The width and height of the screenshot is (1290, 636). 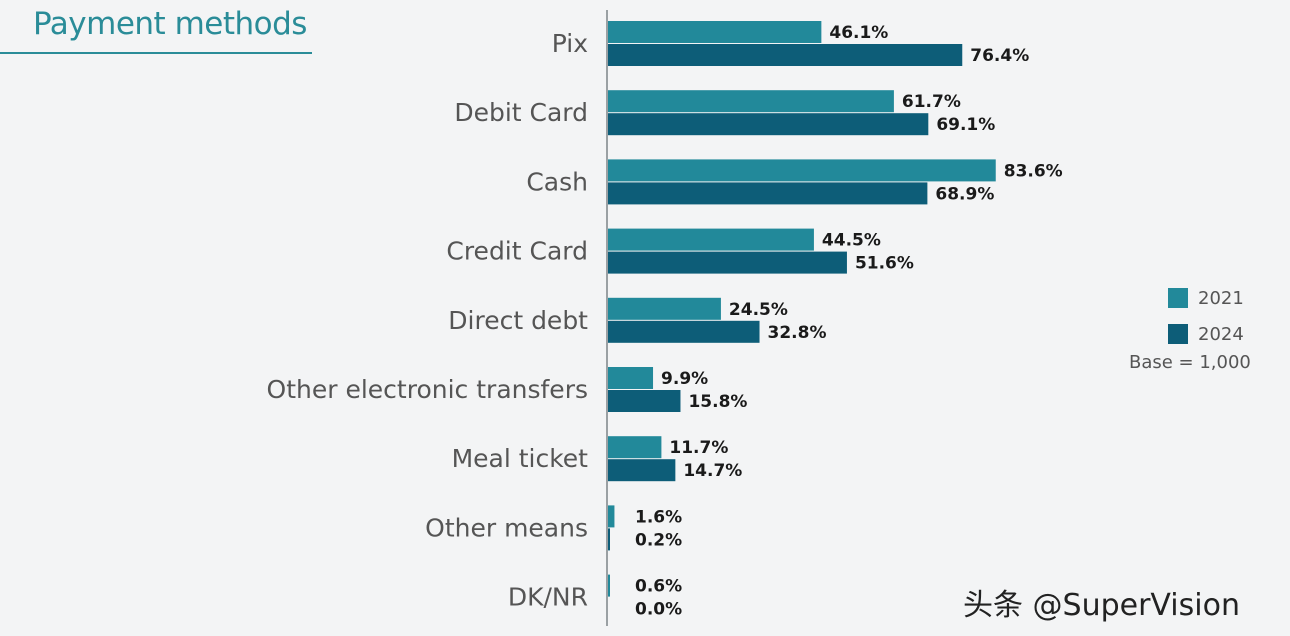 What do you see at coordinates (570, 43) in the screenshot?
I see `category-label-pix: Pix` at bounding box center [570, 43].